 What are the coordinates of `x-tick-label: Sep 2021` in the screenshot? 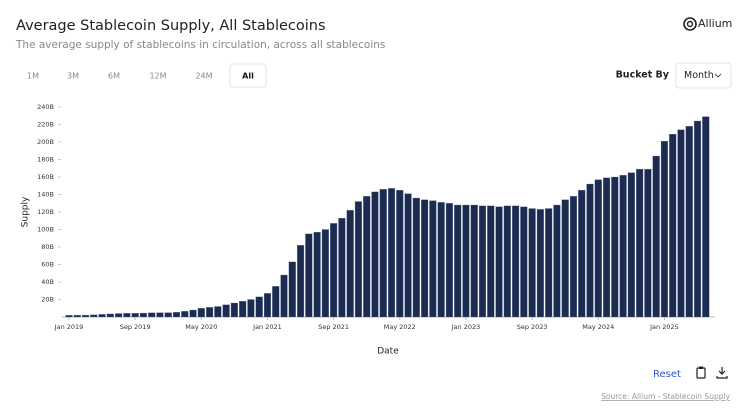 It's located at (333, 327).